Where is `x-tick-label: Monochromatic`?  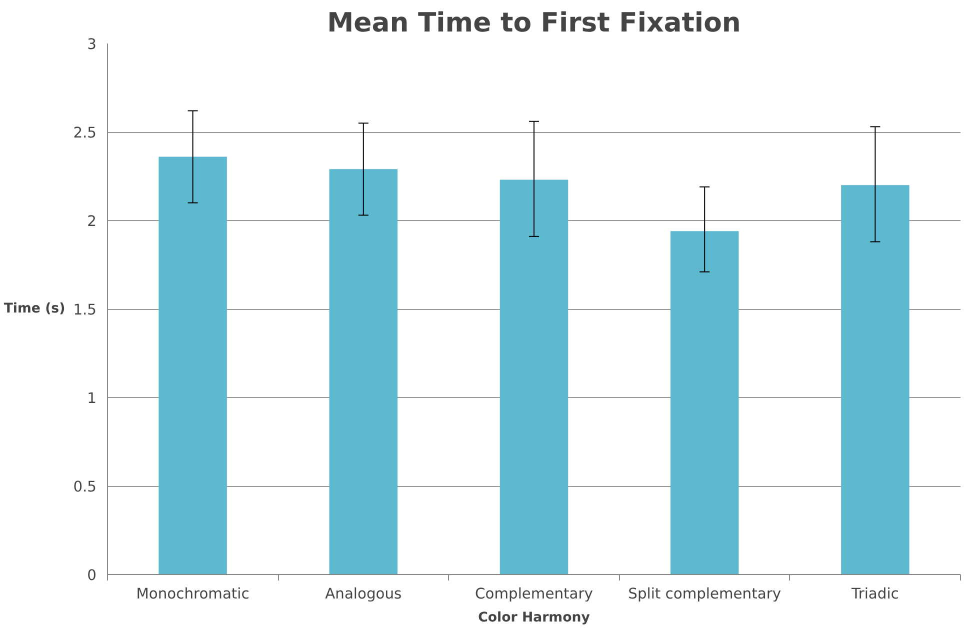
x-tick-label: Monochromatic is located at coordinates (193, 594).